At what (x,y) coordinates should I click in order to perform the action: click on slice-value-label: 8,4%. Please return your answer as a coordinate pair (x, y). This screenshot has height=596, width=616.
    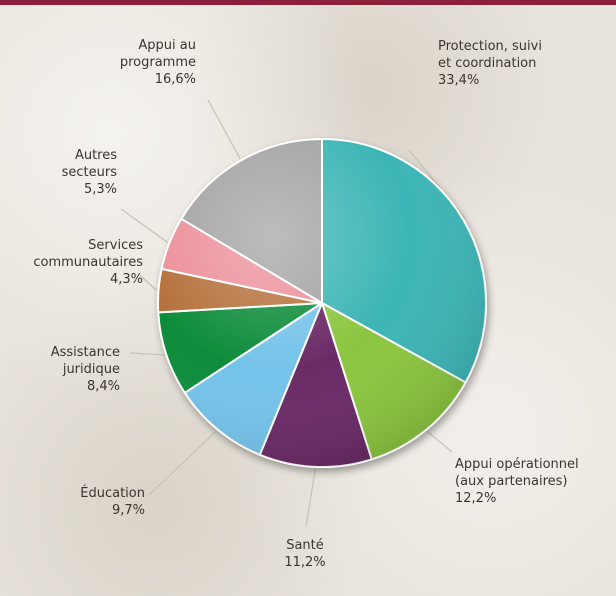
    Looking at the image, I should click on (103, 386).